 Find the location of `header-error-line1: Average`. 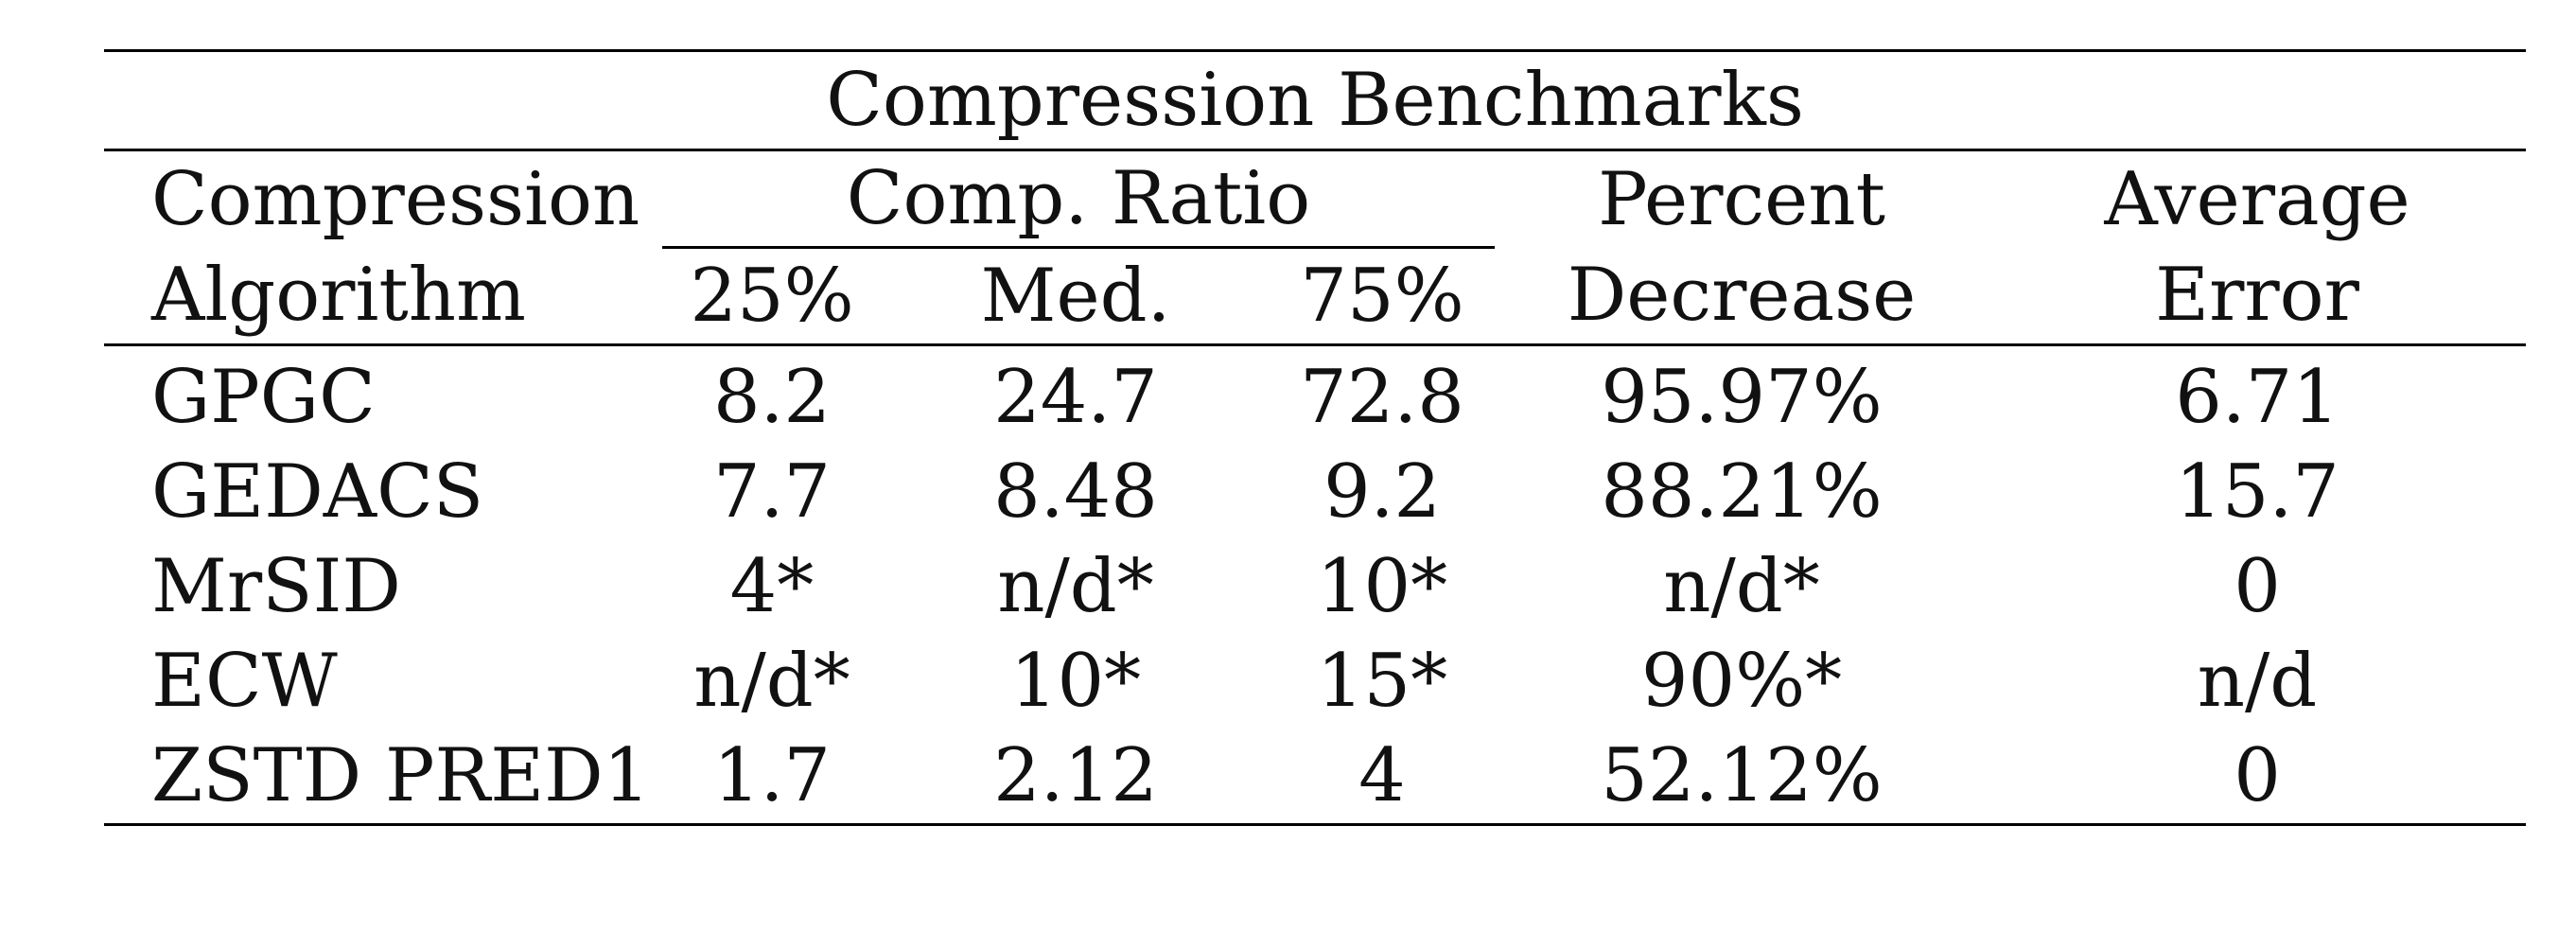

header-error-line1: Average is located at coordinates (2257, 199).